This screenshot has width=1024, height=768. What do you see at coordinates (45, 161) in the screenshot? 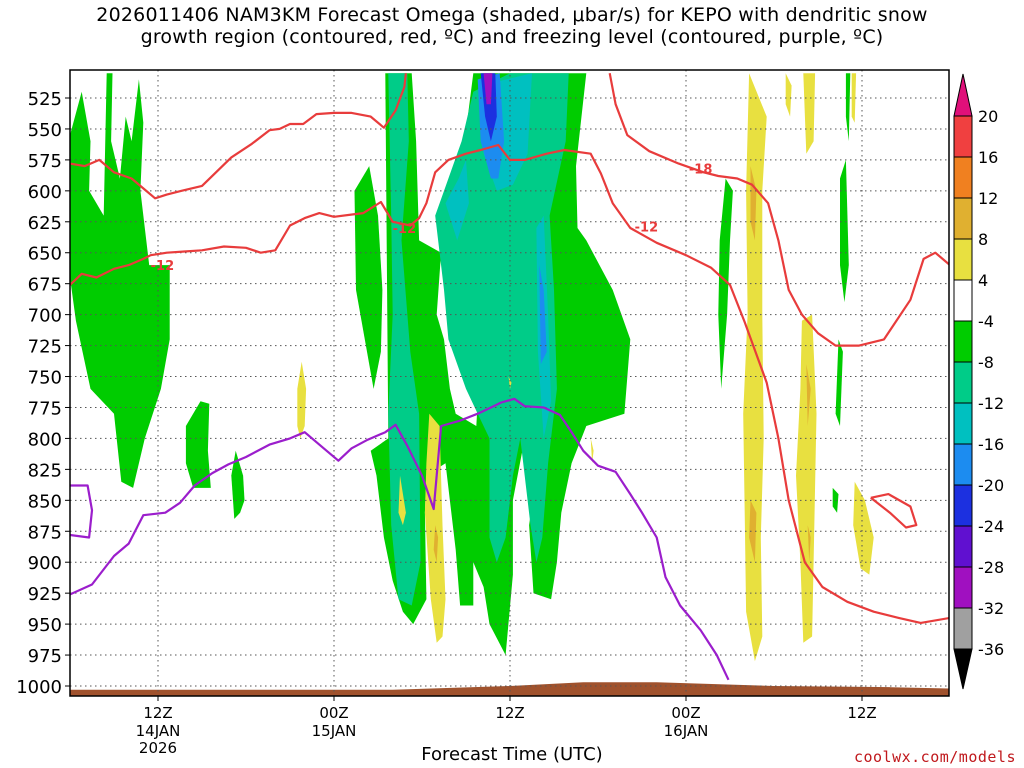
I see `y-tick-label-2: 575` at bounding box center [45, 161].